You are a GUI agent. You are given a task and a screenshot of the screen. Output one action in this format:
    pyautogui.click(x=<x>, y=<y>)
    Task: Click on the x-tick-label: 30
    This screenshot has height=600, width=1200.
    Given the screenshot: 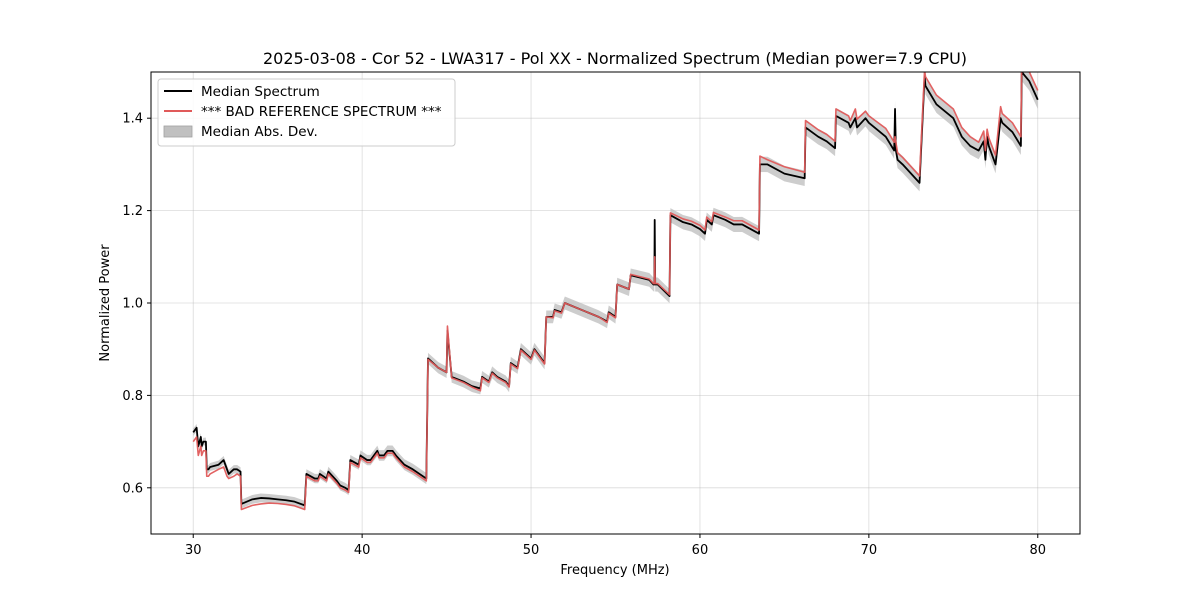 What is the action you would take?
    pyautogui.click(x=193, y=550)
    